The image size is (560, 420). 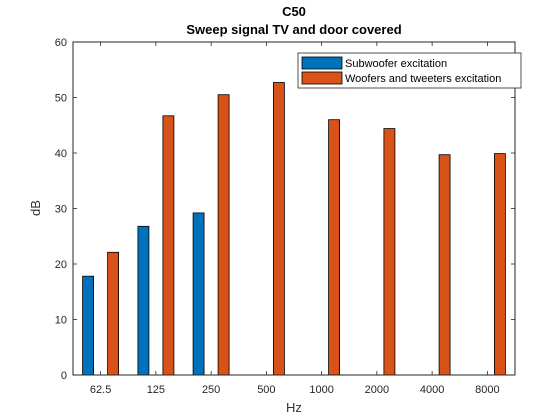 What do you see at coordinates (423, 79) in the screenshot?
I see `legend-label-woofers-tweeters: Woofers and tweeters excitation` at bounding box center [423, 79].